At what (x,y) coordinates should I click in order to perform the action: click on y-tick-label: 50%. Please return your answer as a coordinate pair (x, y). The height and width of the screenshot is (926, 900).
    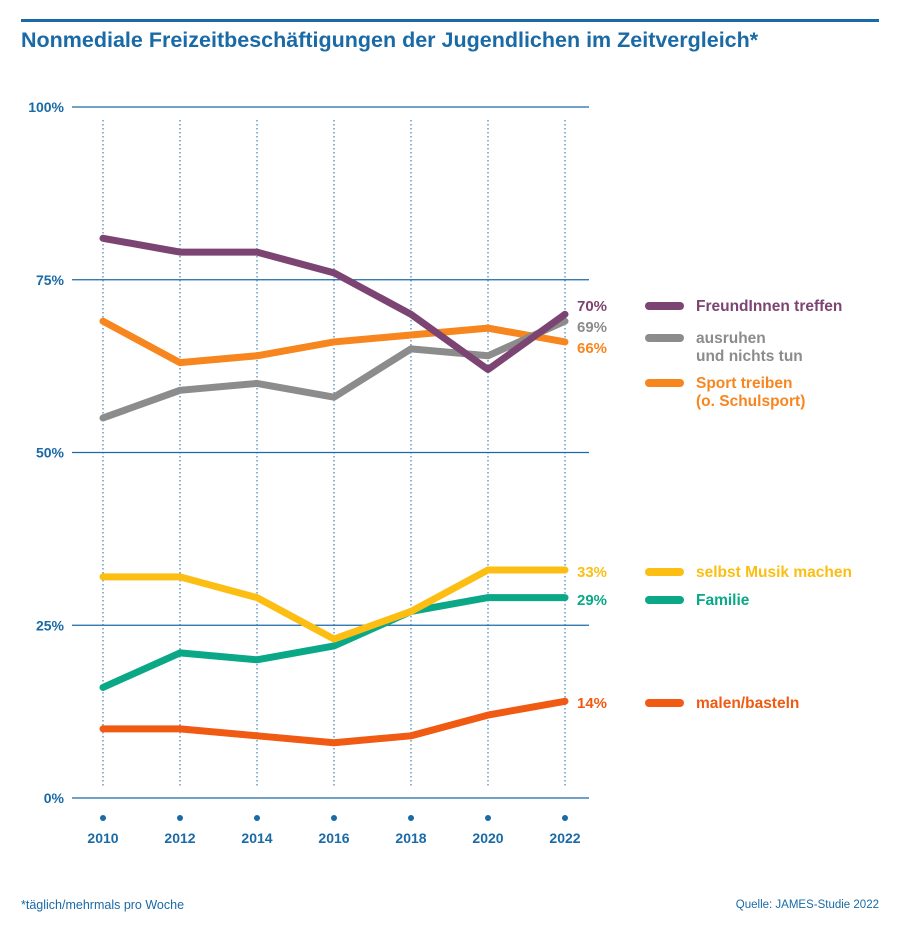
    Looking at the image, I should click on (50, 453).